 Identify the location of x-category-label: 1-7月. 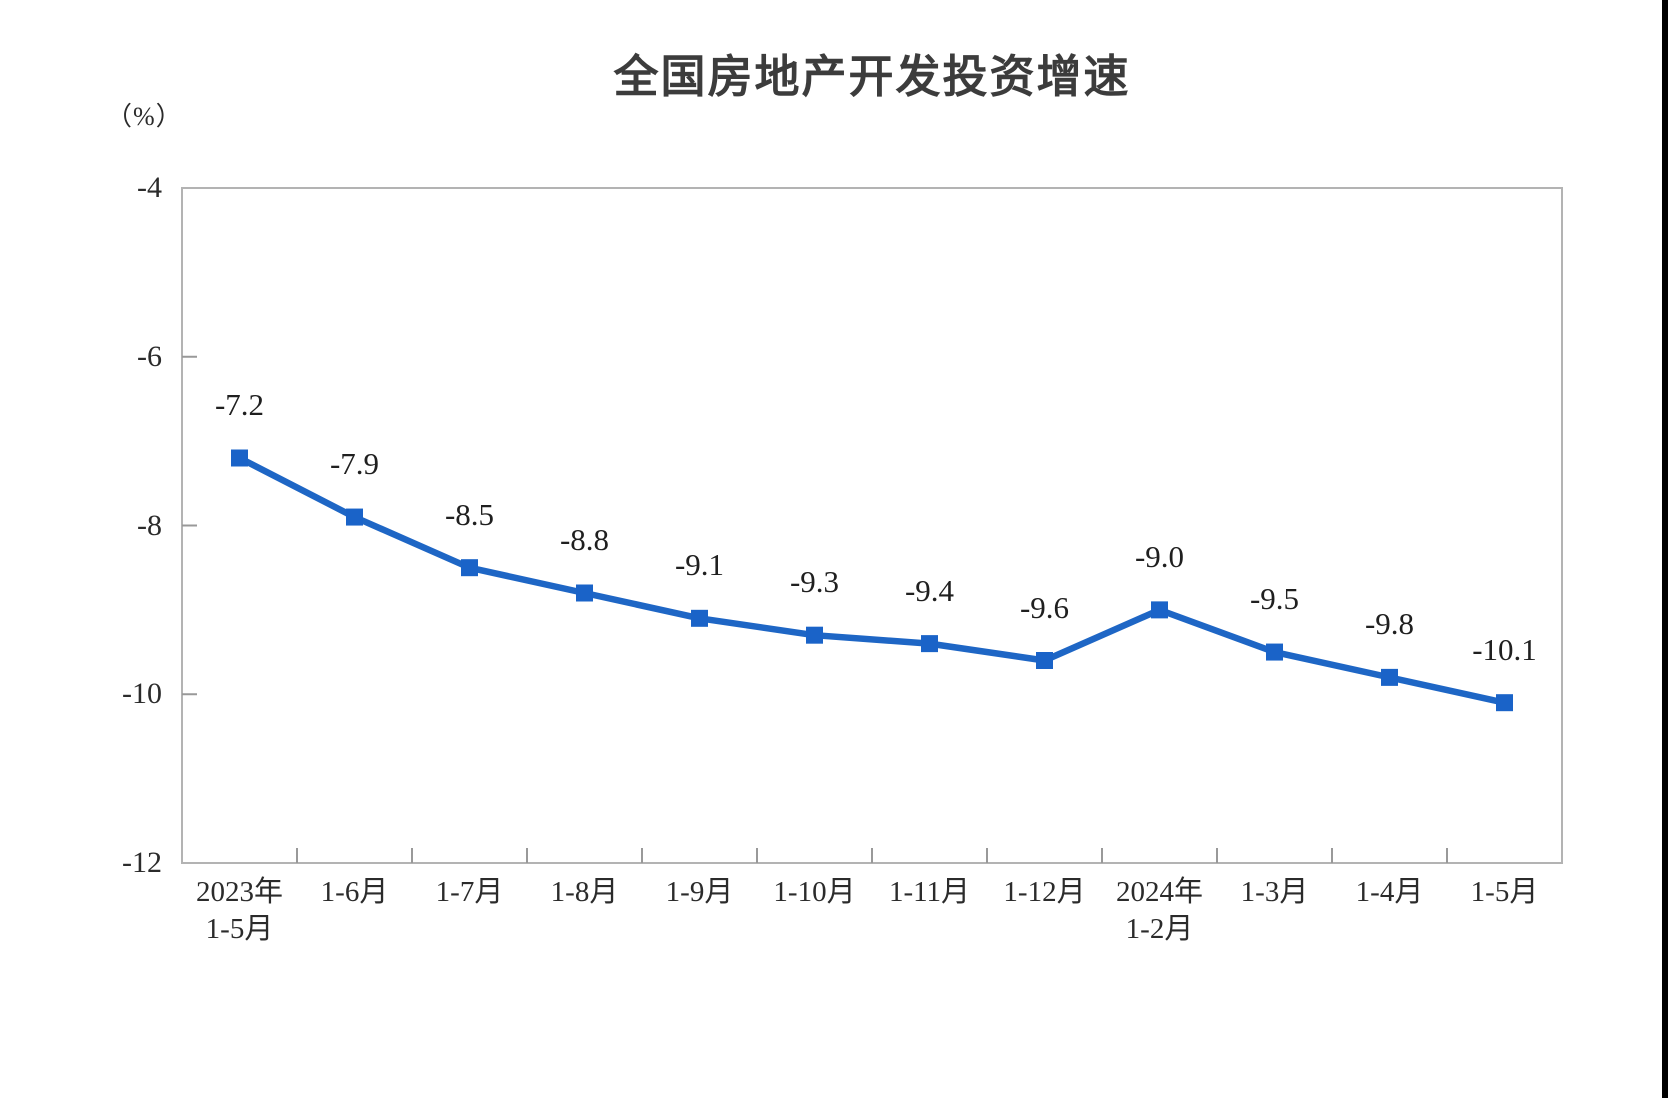
(469, 892).